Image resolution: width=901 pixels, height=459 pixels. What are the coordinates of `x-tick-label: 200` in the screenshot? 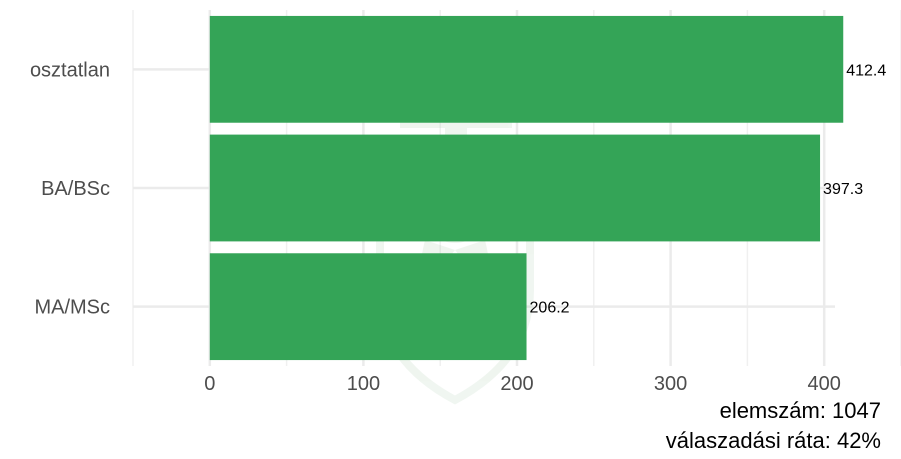 It's located at (516, 384).